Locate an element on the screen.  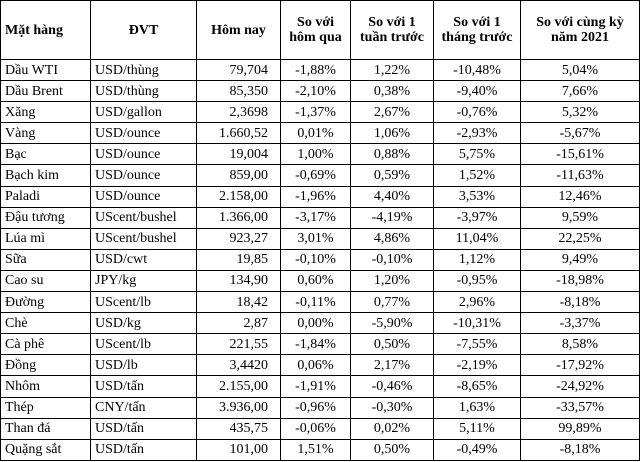
table-cell: 2,87 is located at coordinates (238, 323).